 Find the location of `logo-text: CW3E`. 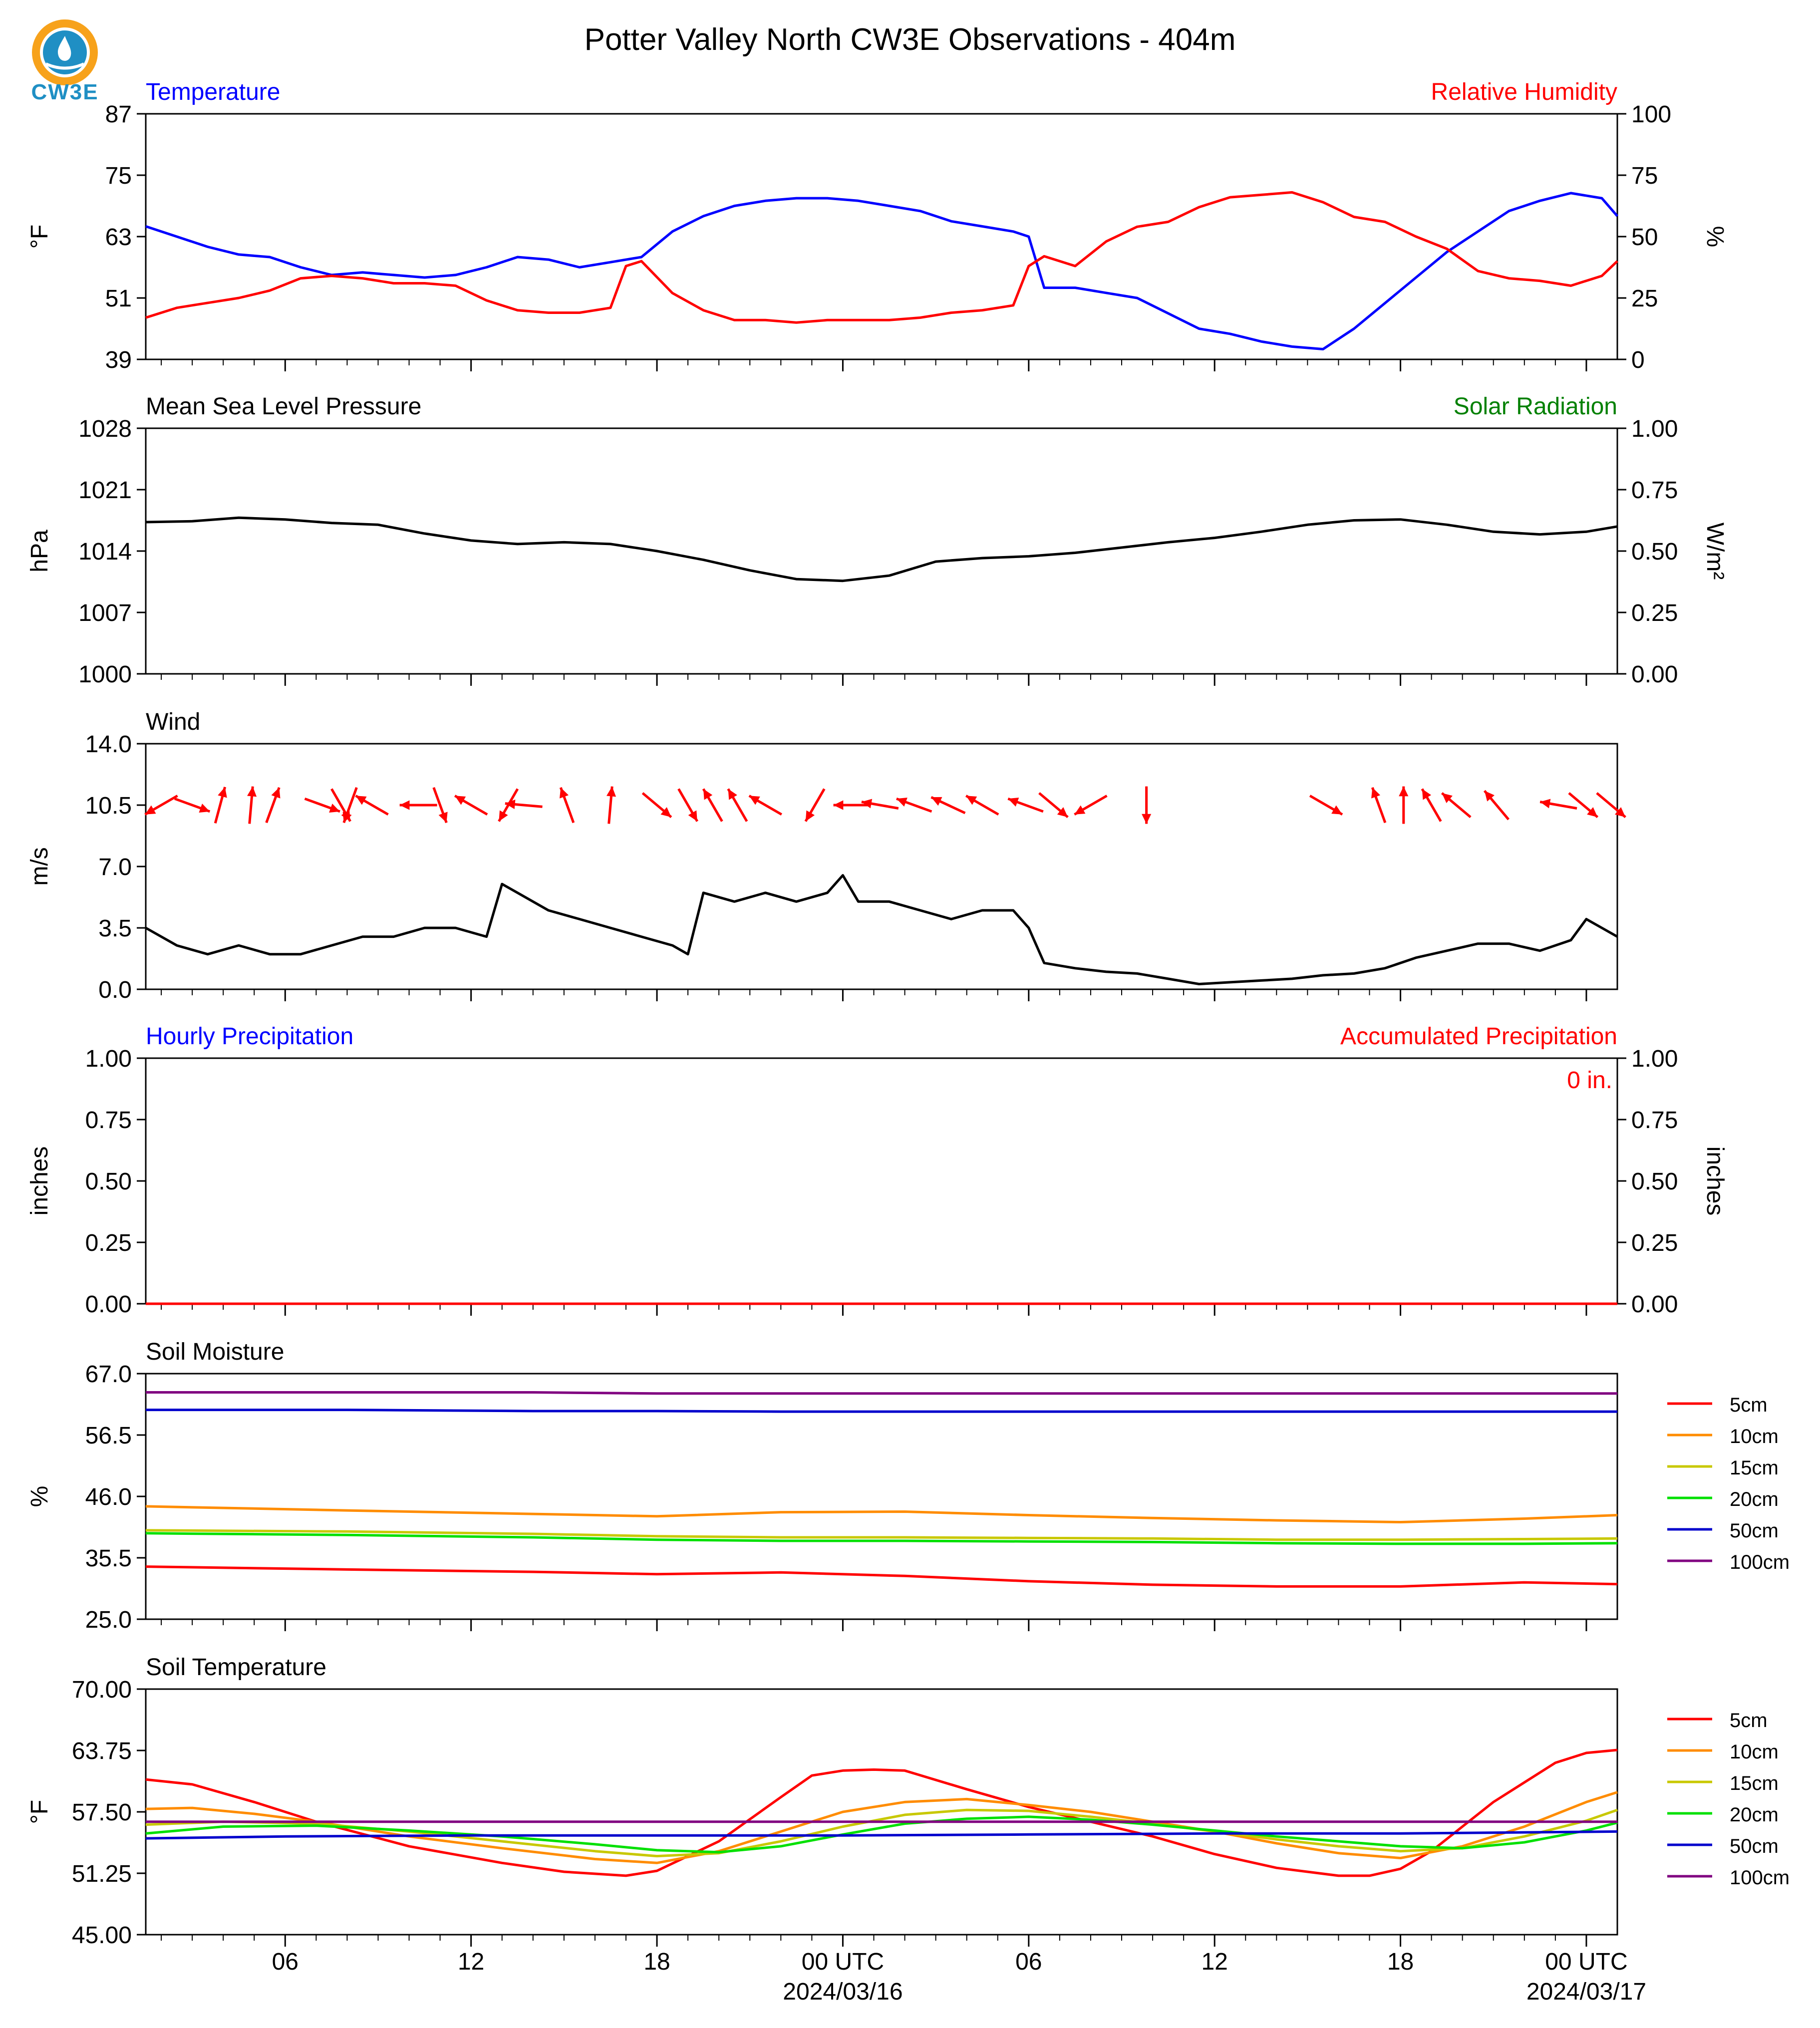

logo-text: CW3E is located at coordinates (65, 92).